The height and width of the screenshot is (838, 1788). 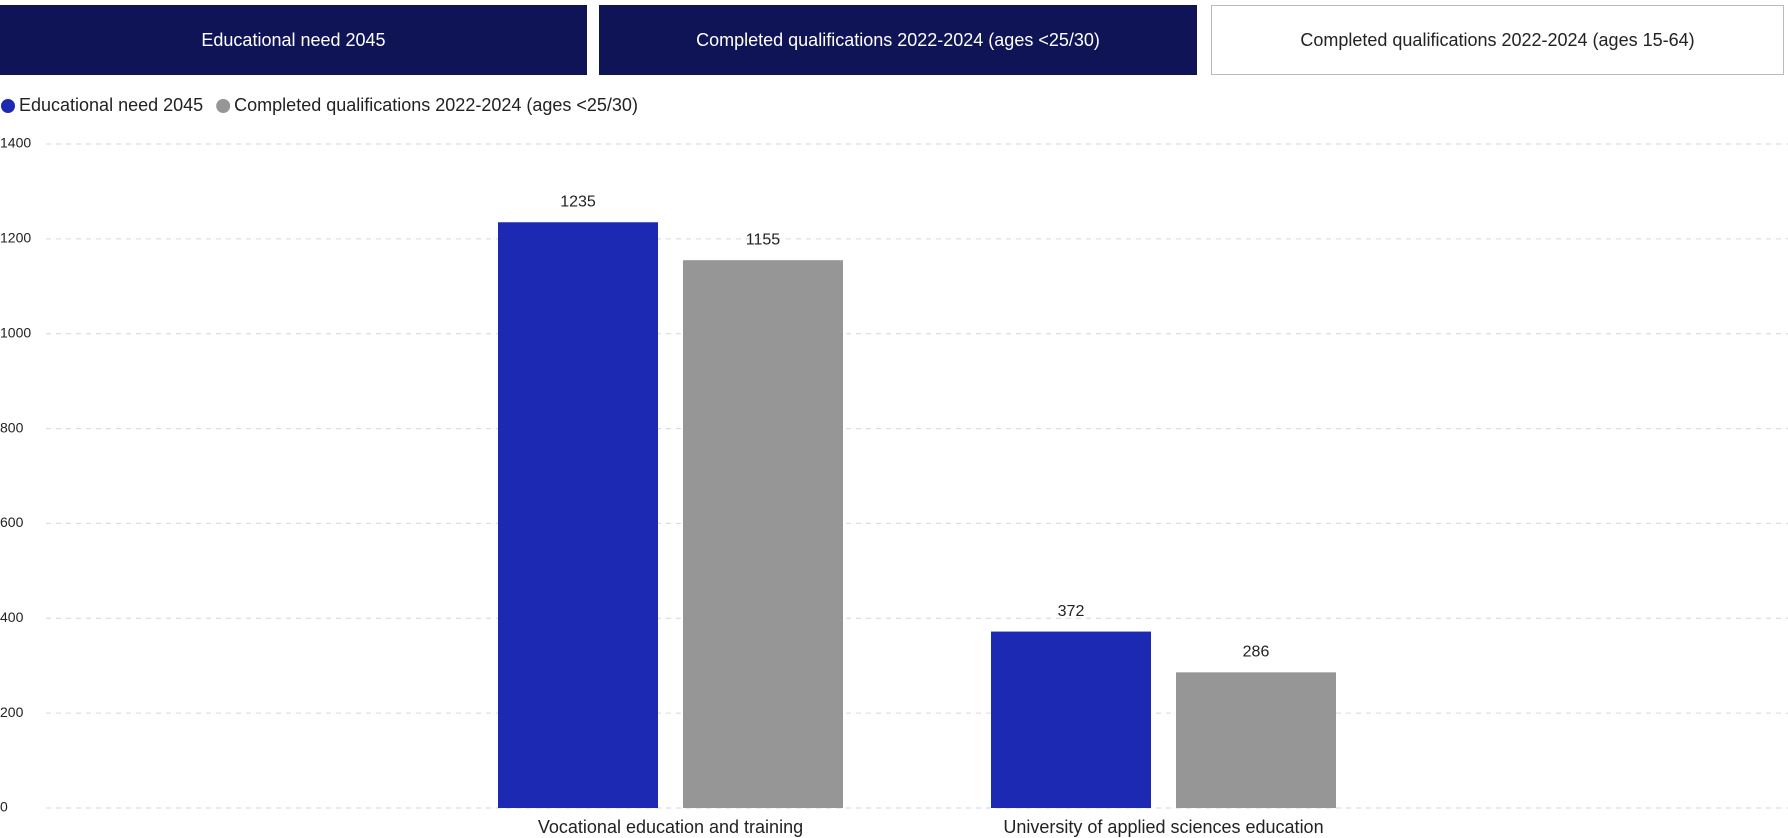 What do you see at coordinates (15, 238) in the screenshot?
I see `y-tick-label: 1200` at bounding box center [15, 238].